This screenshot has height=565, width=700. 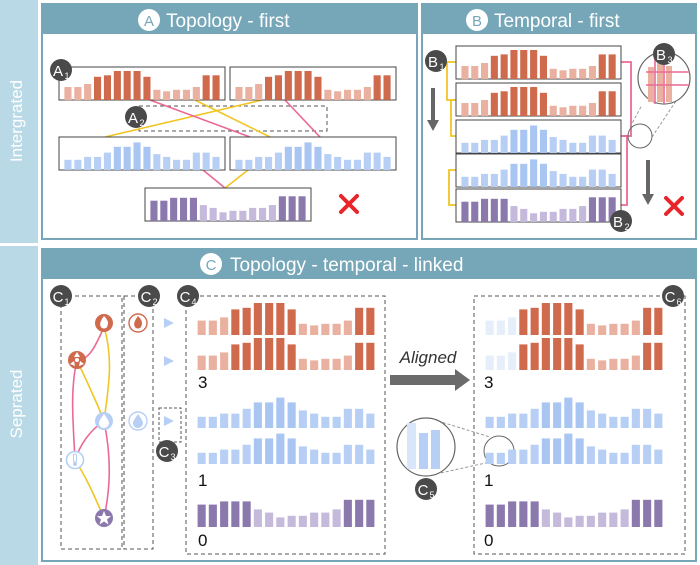 What do you see at coordinates (91, 422) in the screenshot?
I see `c1-dashed-box` at bounding box center [91, 422].